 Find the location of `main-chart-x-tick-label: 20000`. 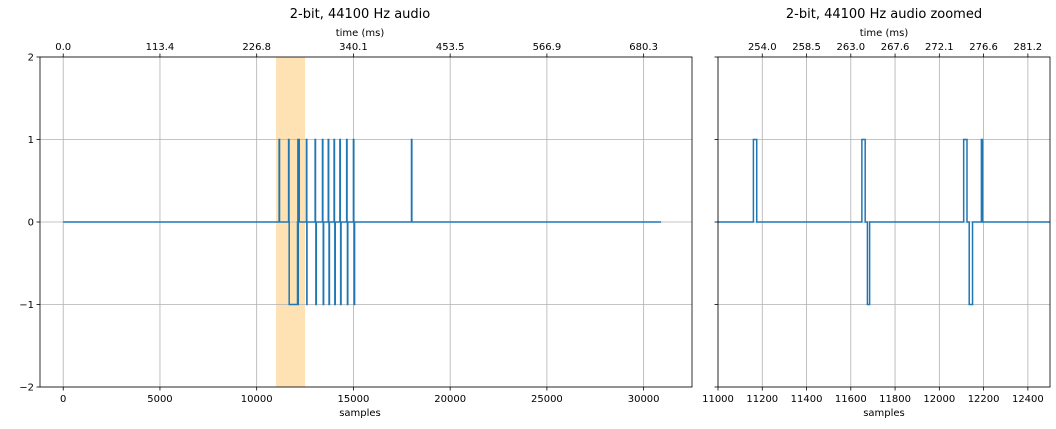

main-chart-x-tick-label: 20000 is located at coordinates (450, 399).